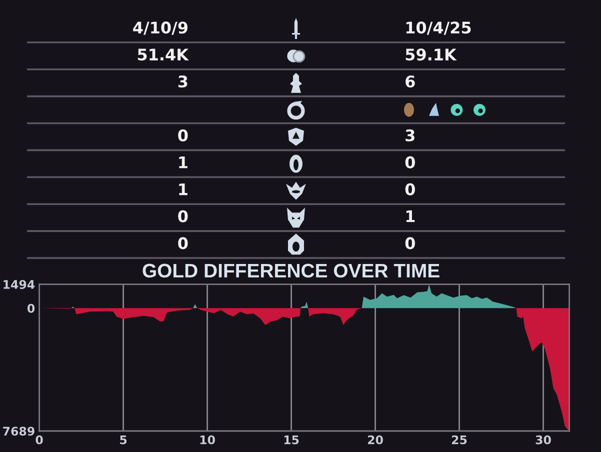 The height and width of the screenshot is (452, 601). What do you see at coordinates (163, 54) in the screenshot?
I see `text: 51.4K` at bounding box center [163, 54].